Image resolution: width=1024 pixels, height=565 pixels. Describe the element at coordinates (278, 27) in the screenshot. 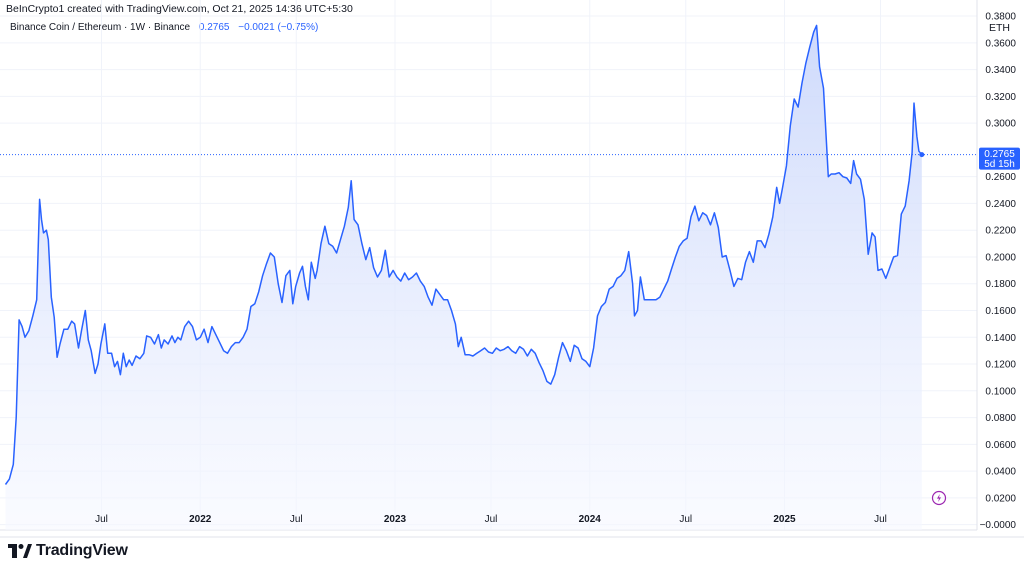

I see `price-change-value: −0.0021 (−0.75%)` at that location.